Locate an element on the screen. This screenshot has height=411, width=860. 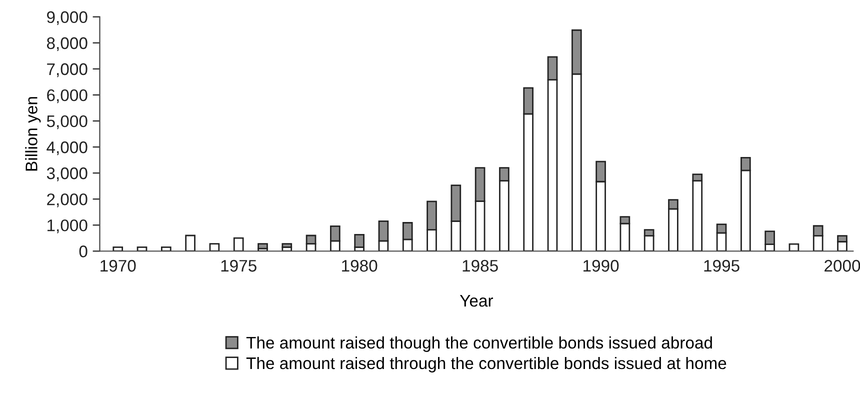
y-axis-title: Billion yen is located at coordinates (33, 134).